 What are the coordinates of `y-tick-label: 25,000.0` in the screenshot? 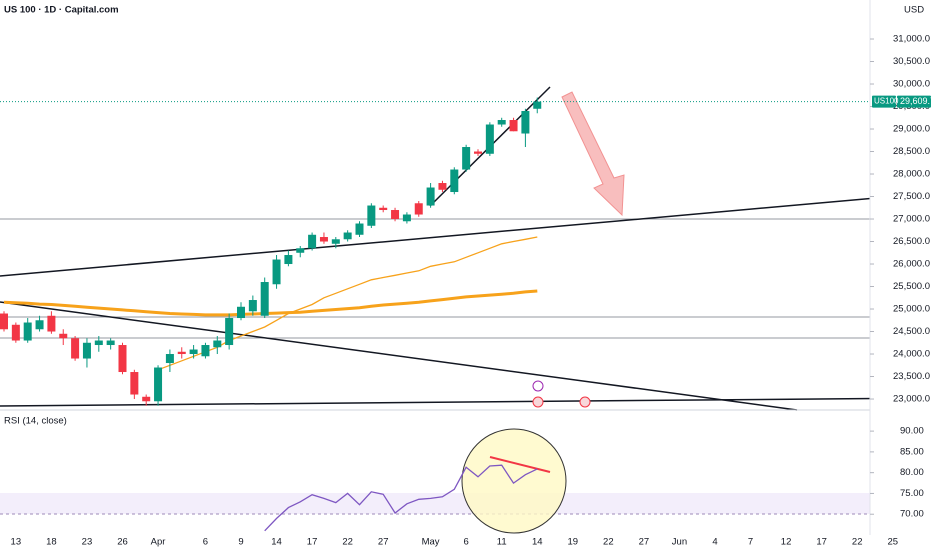 It's located at (911, 309).